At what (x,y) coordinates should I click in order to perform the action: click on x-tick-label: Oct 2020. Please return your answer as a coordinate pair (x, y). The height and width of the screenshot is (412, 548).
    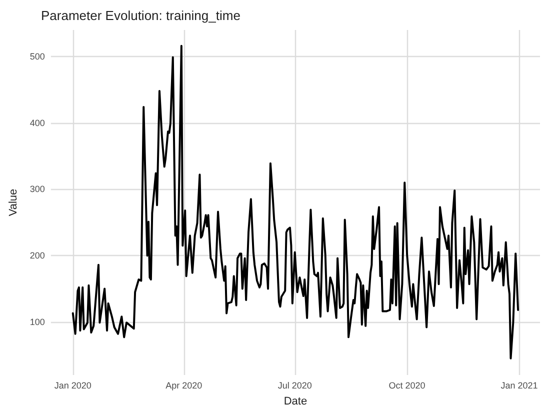
    Looking at the image, I should click on (407, 385).